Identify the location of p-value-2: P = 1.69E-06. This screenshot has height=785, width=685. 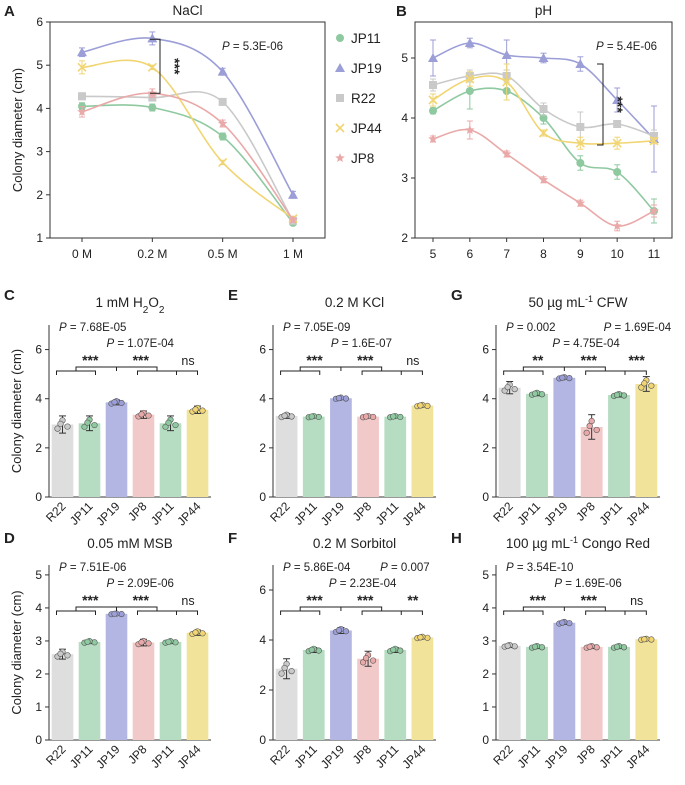
(587, 584).